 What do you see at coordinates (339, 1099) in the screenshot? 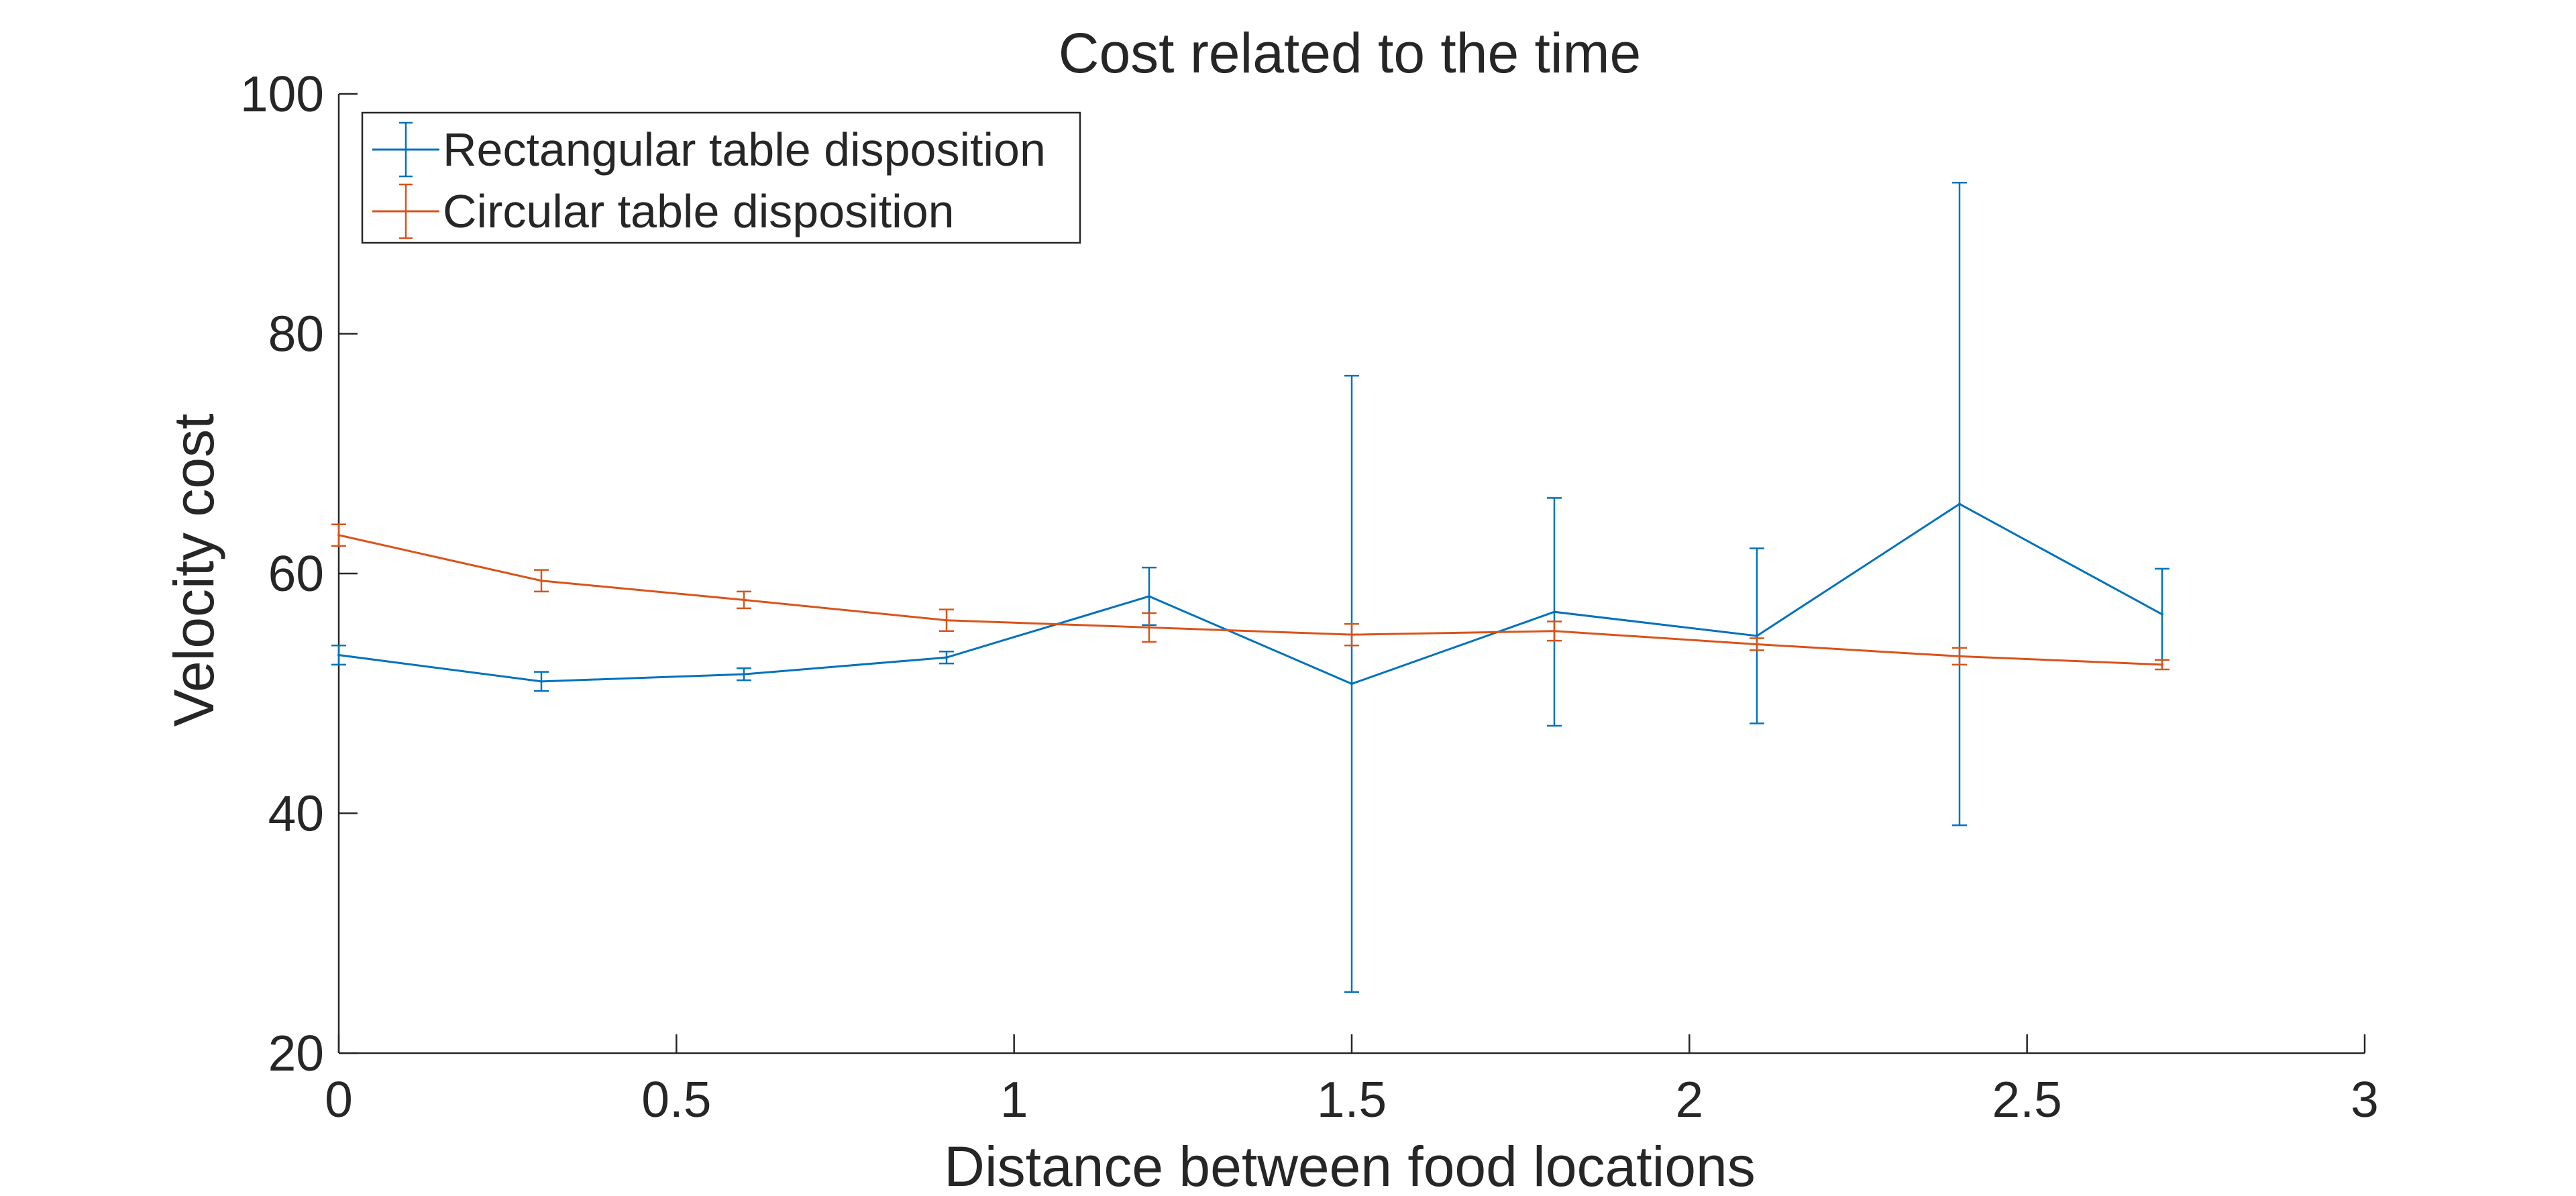
I see `x-tick-label: 0` at bounding box center [339, 1099].